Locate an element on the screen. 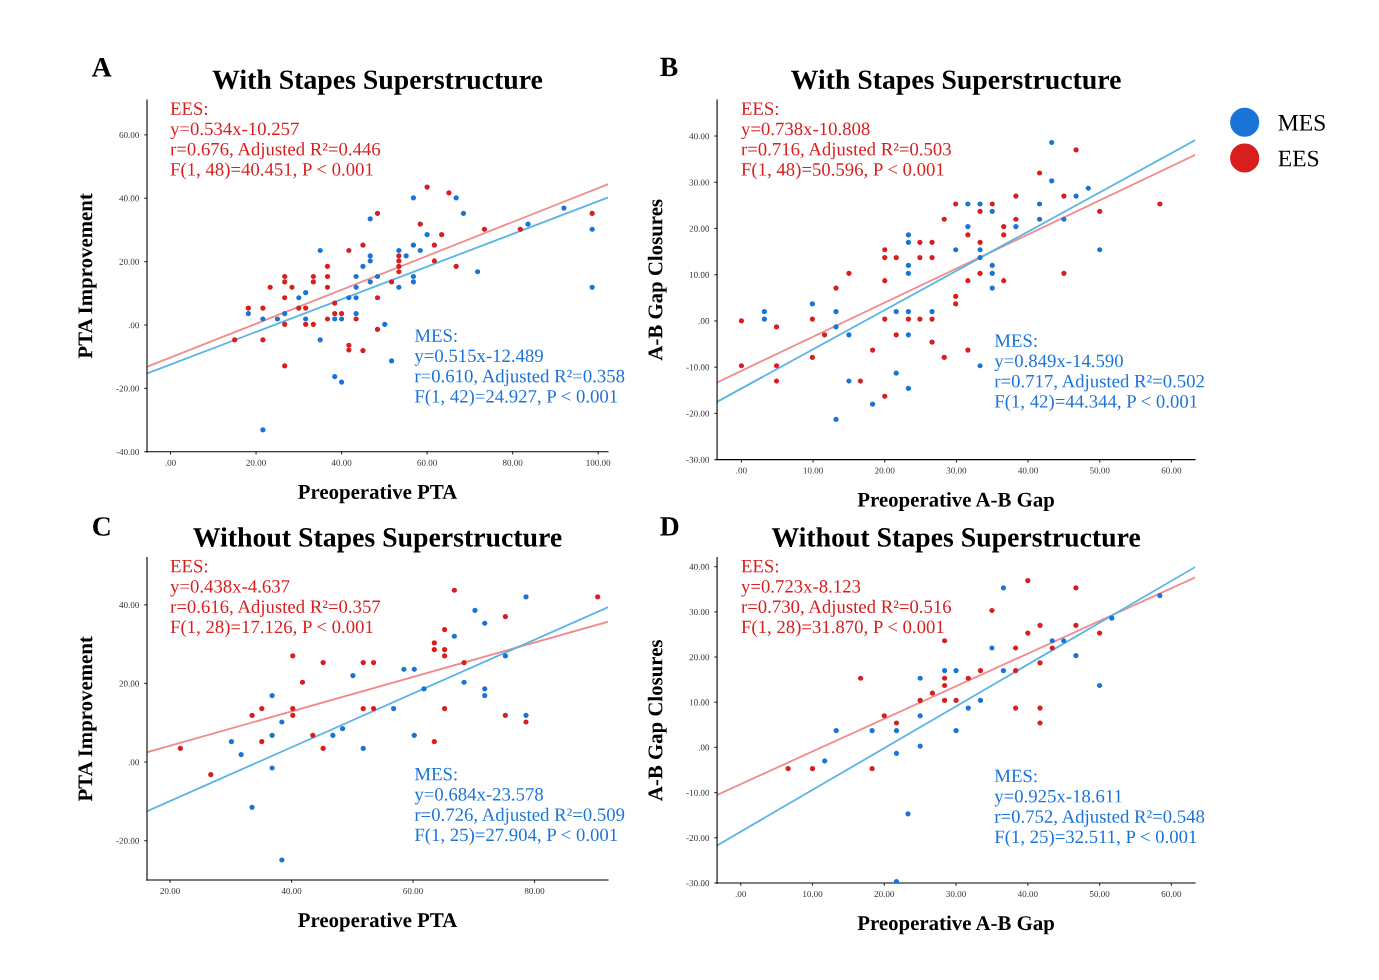 This screenshot has width=1379, height=980. y-tick-label: .00 is located at coordinates (704, 747).